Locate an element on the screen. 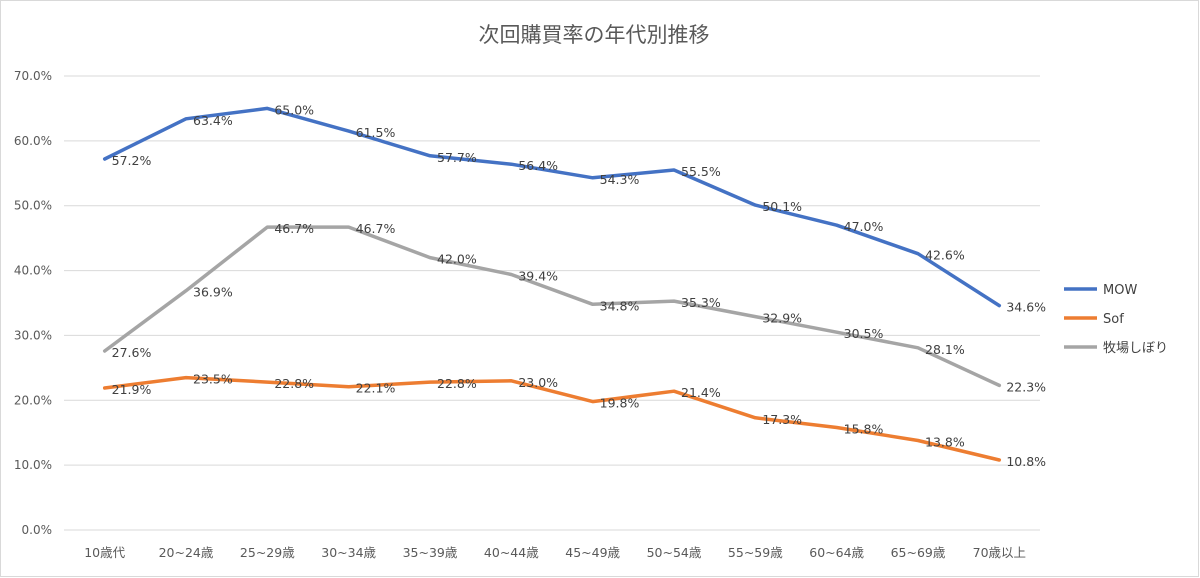 The image size is (1200, 578). data-label: 15.8% is located at coordinates (864, 429).